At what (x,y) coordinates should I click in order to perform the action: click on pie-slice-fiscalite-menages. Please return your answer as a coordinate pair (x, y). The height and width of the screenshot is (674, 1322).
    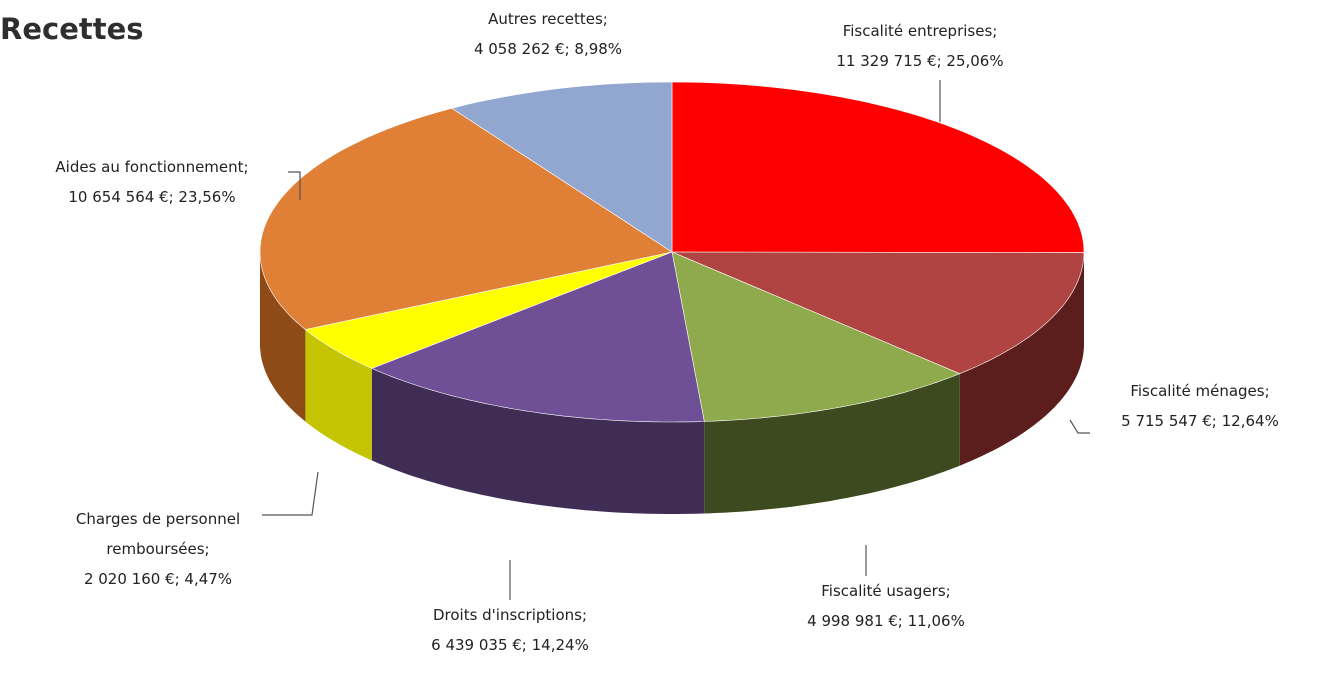
    Looking at the image, I should click on (878, 313).